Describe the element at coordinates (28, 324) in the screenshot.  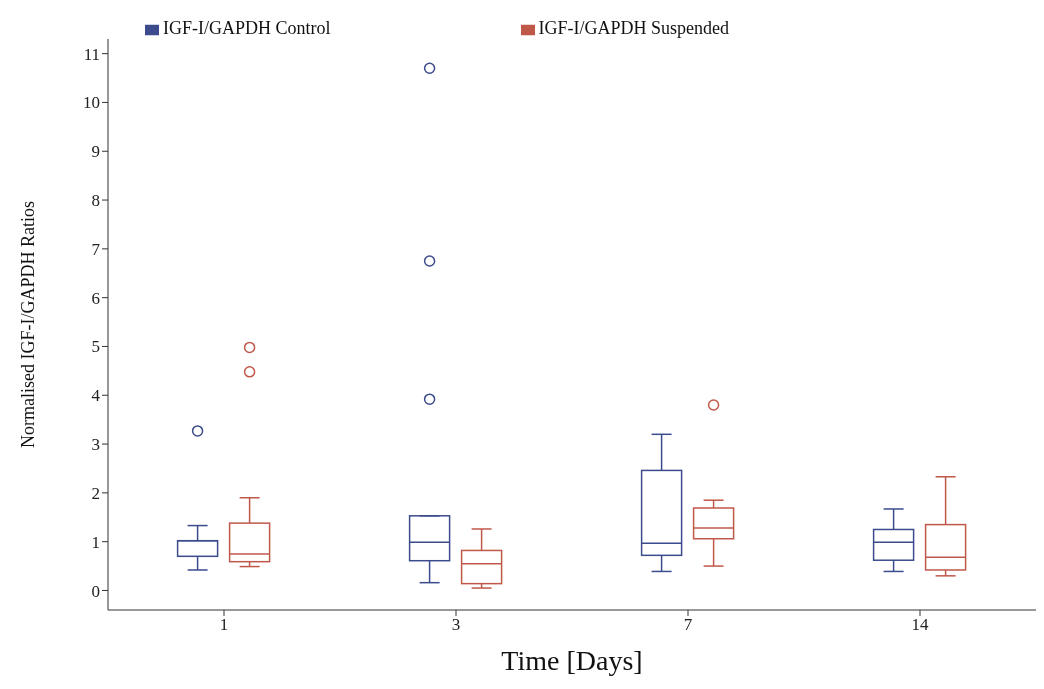
I see `y-axis-title: Normalised IGF-I/GAPDH Ratios` at that location.